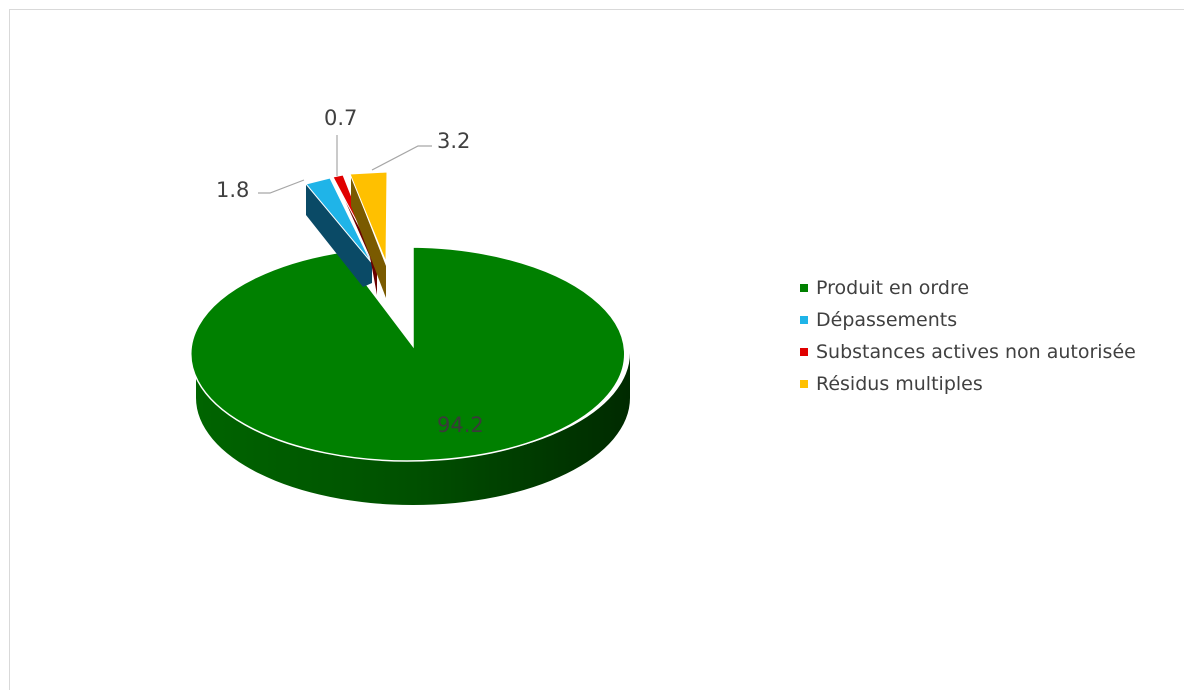 This screenshot has height=690, width=1184. I want to click on pie-slice-produit-en-ordre-side, so click(413, 429).